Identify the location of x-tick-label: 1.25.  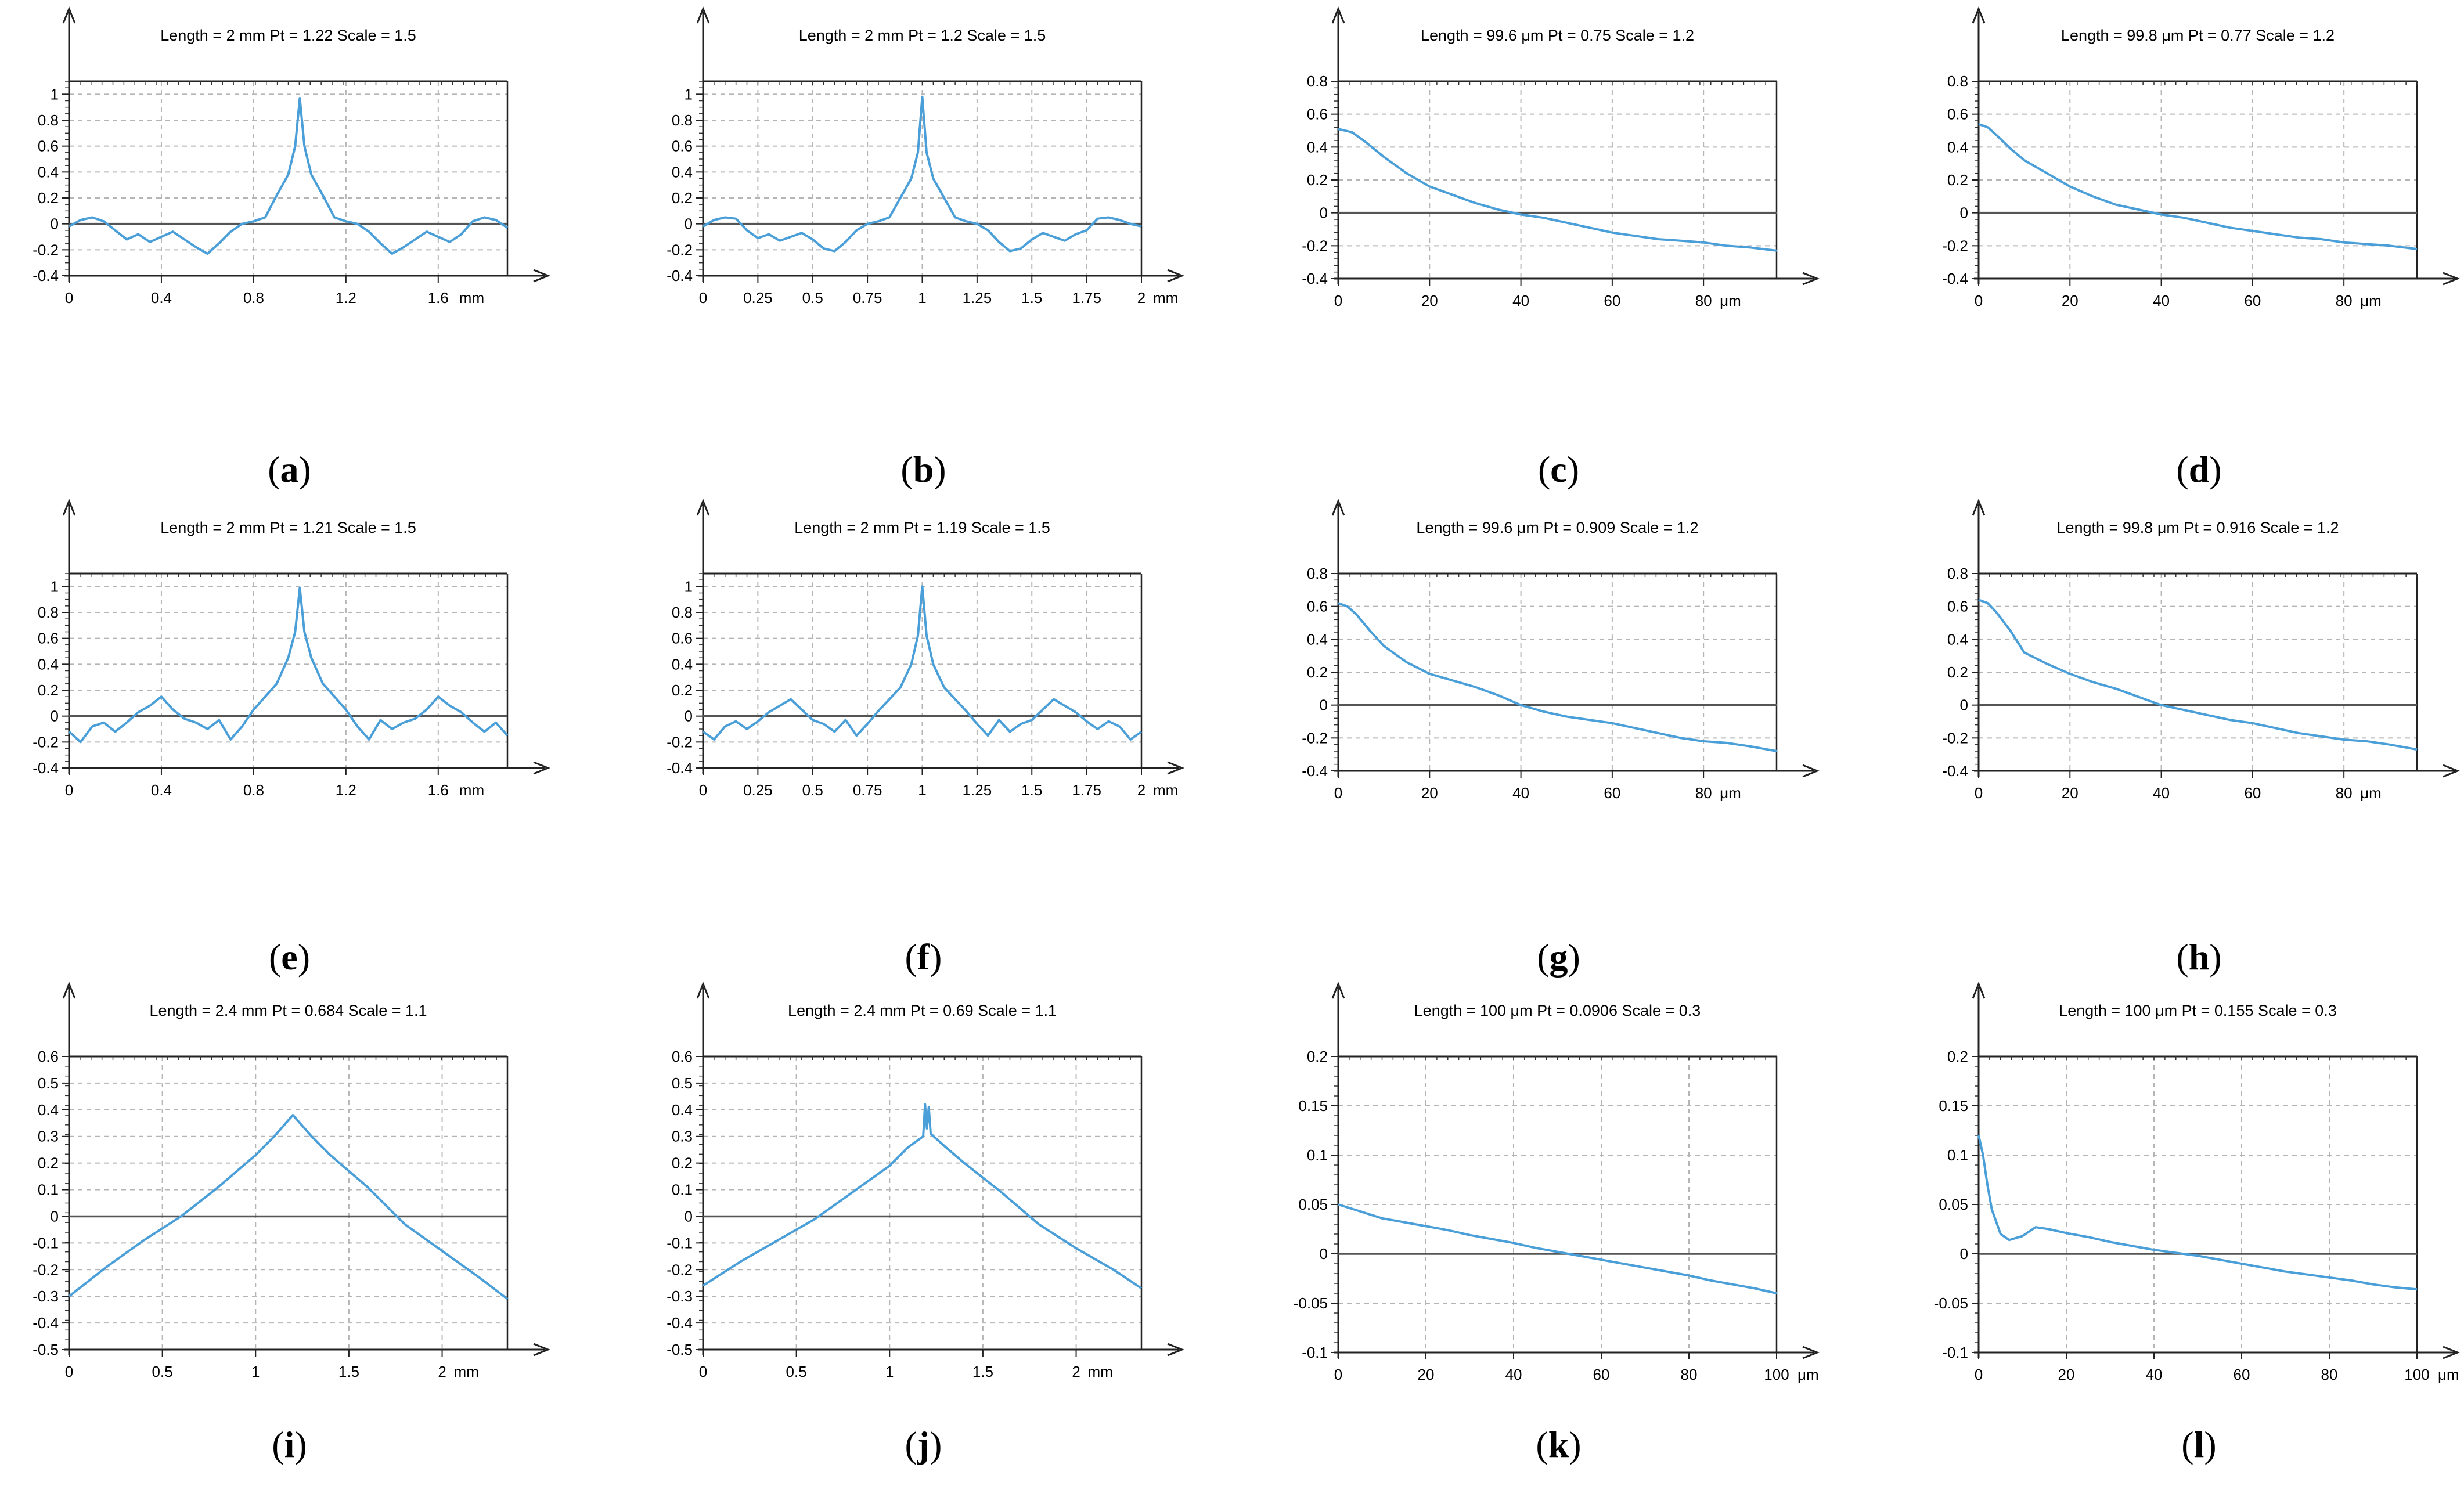
(977, 297).